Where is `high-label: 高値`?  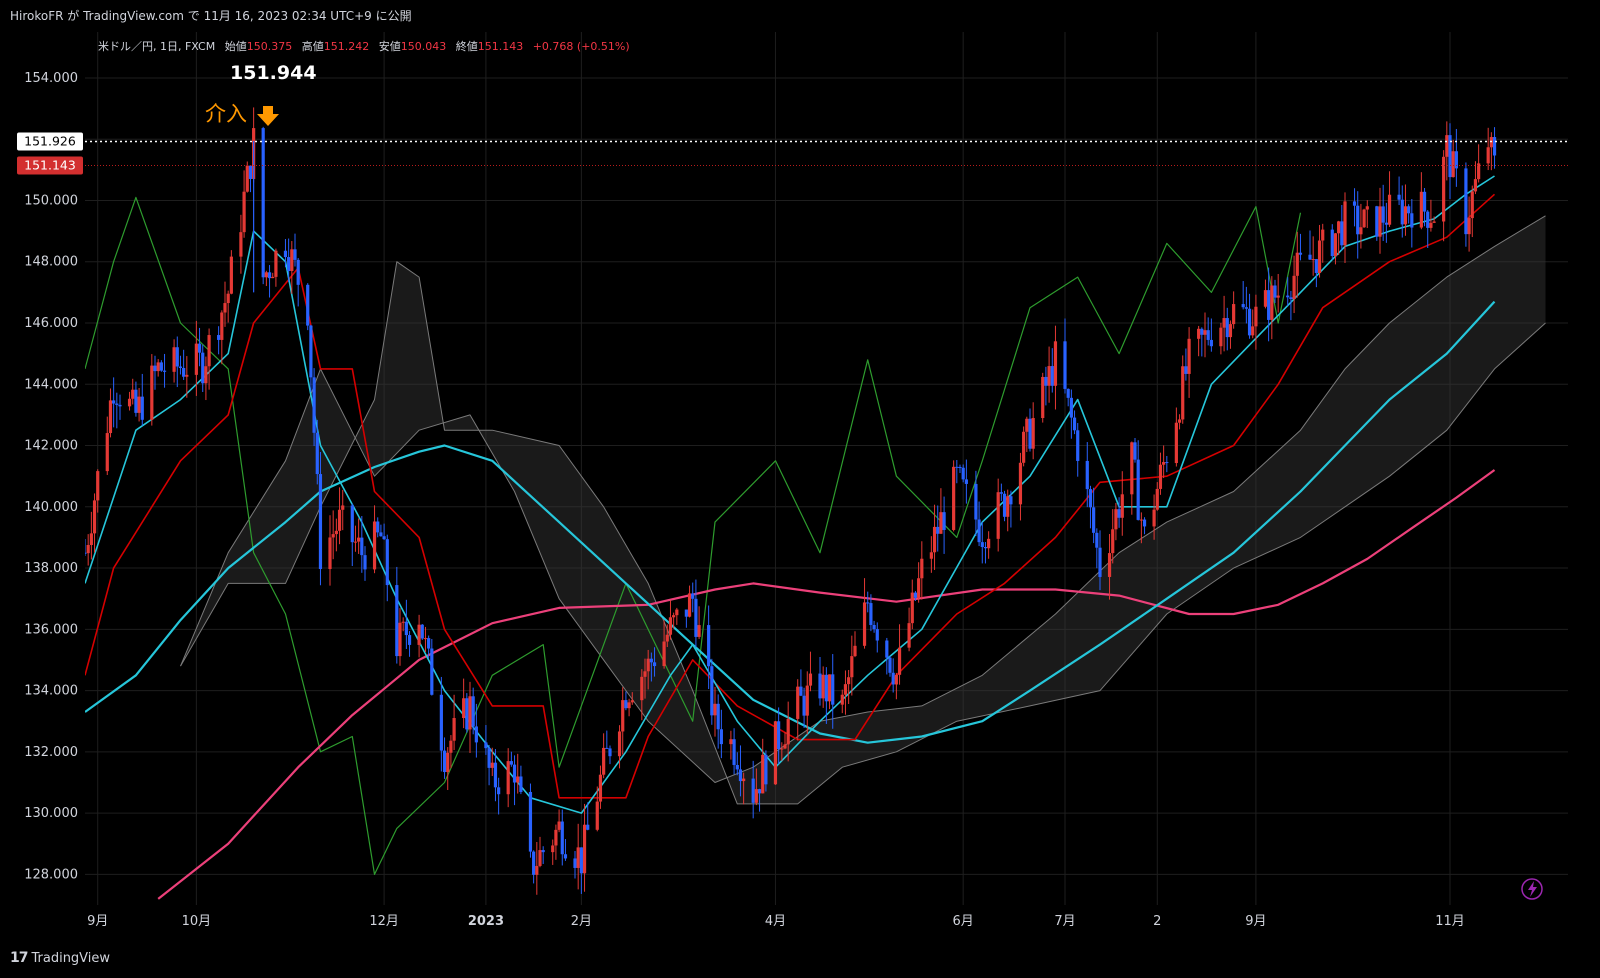
high-label: 高値 is located at coordinates (312, 46).